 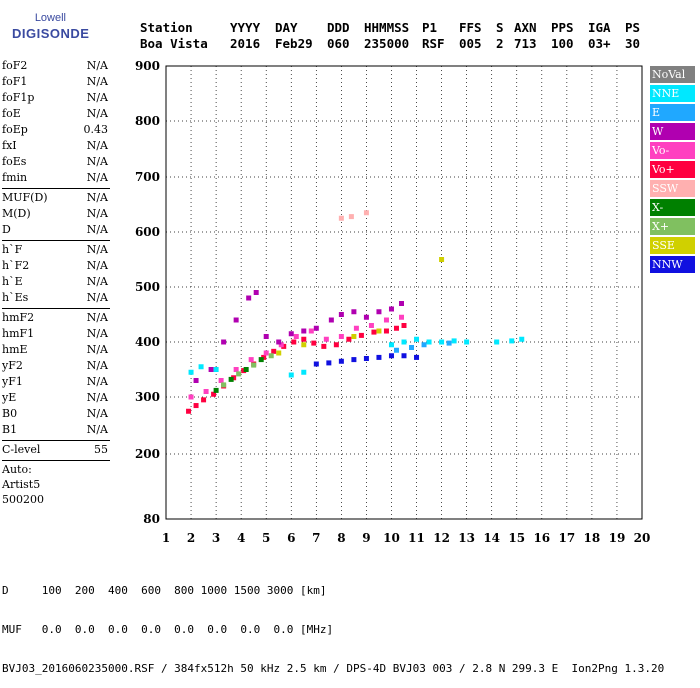 What do you see at coordinates (566, 538) in the screenshot?
I see `x-tick-label: 17` at bounding box center [566, 538].